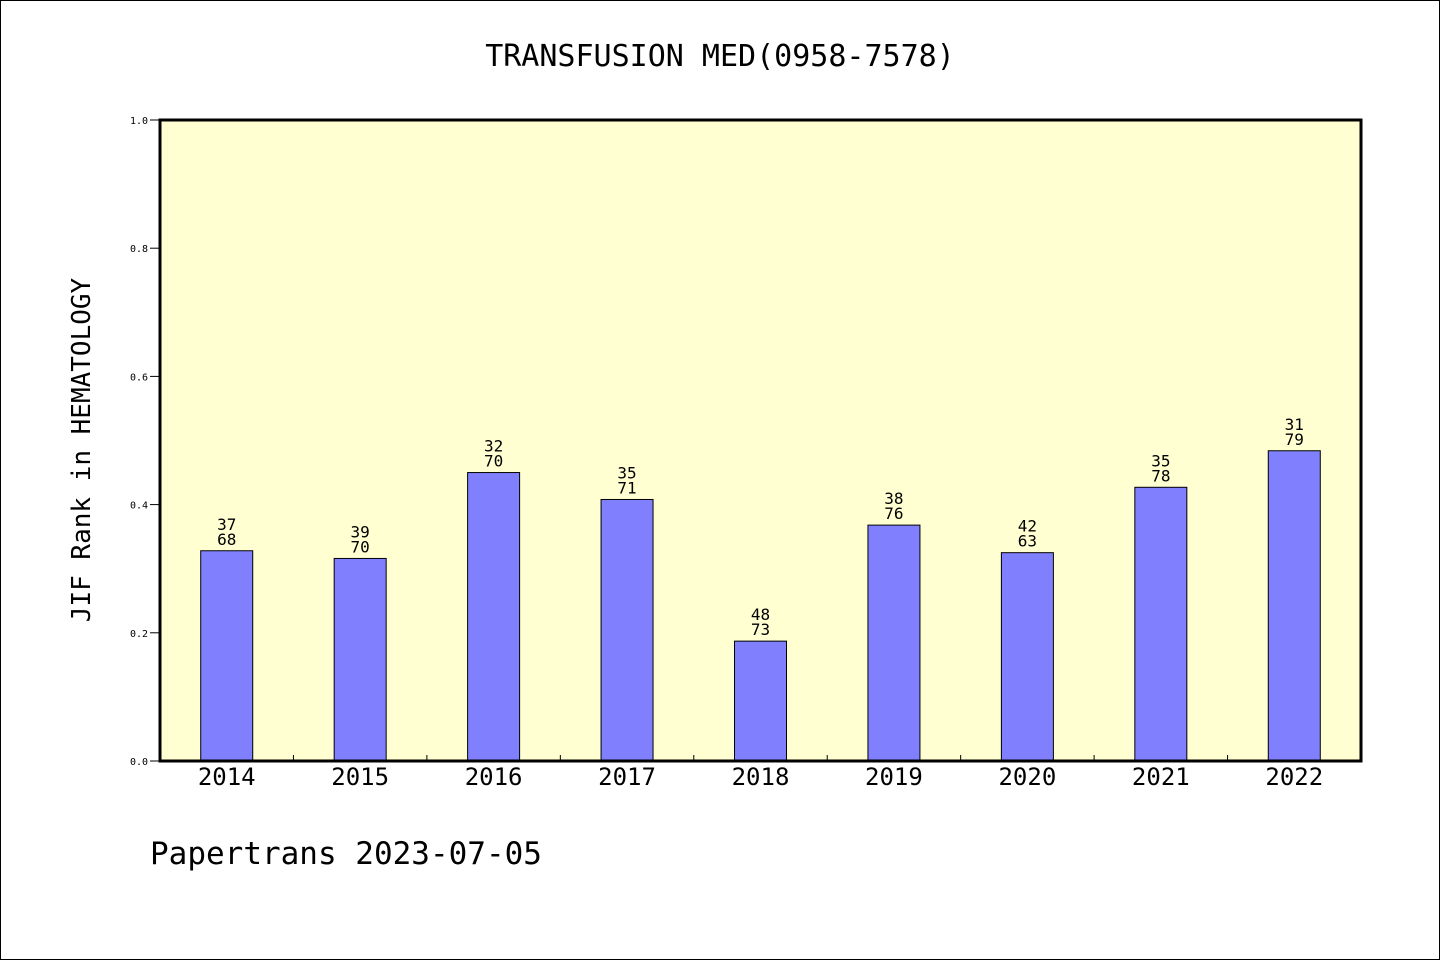  What do you see at coordinates (1294, 439) in the screenshot?
I see `bar-total-label-2022: 79` at bounding box center [1294, 439].